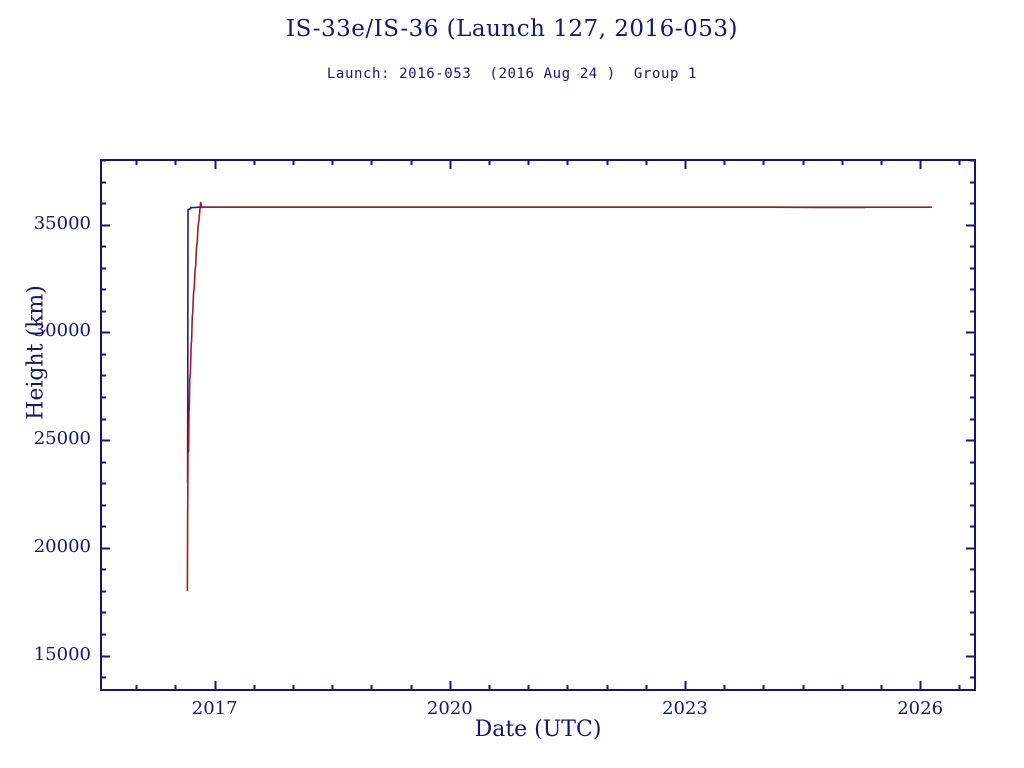  I want to click on x-tick-label: 2017, so click(214, 708).